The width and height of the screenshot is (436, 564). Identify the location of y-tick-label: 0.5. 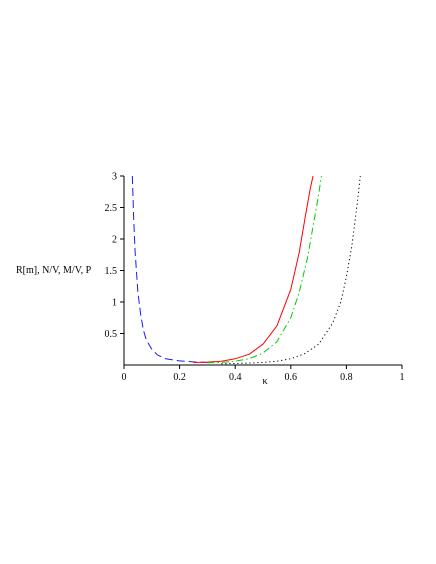
(111, 334).